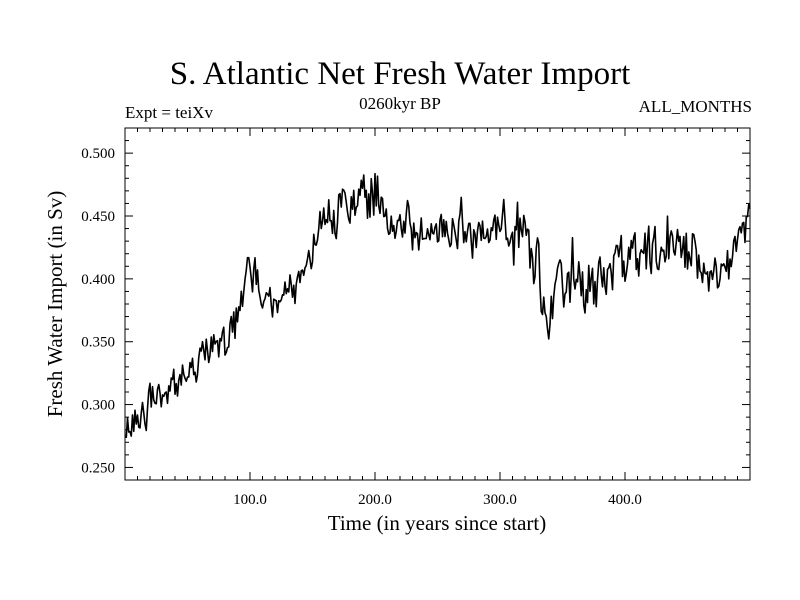 The image size is (800, 600). What do you see at coordinates (169, 112) in the screenshot?
I see `experiment-label: Expt = teiXv` at bounding box center [169, 112].